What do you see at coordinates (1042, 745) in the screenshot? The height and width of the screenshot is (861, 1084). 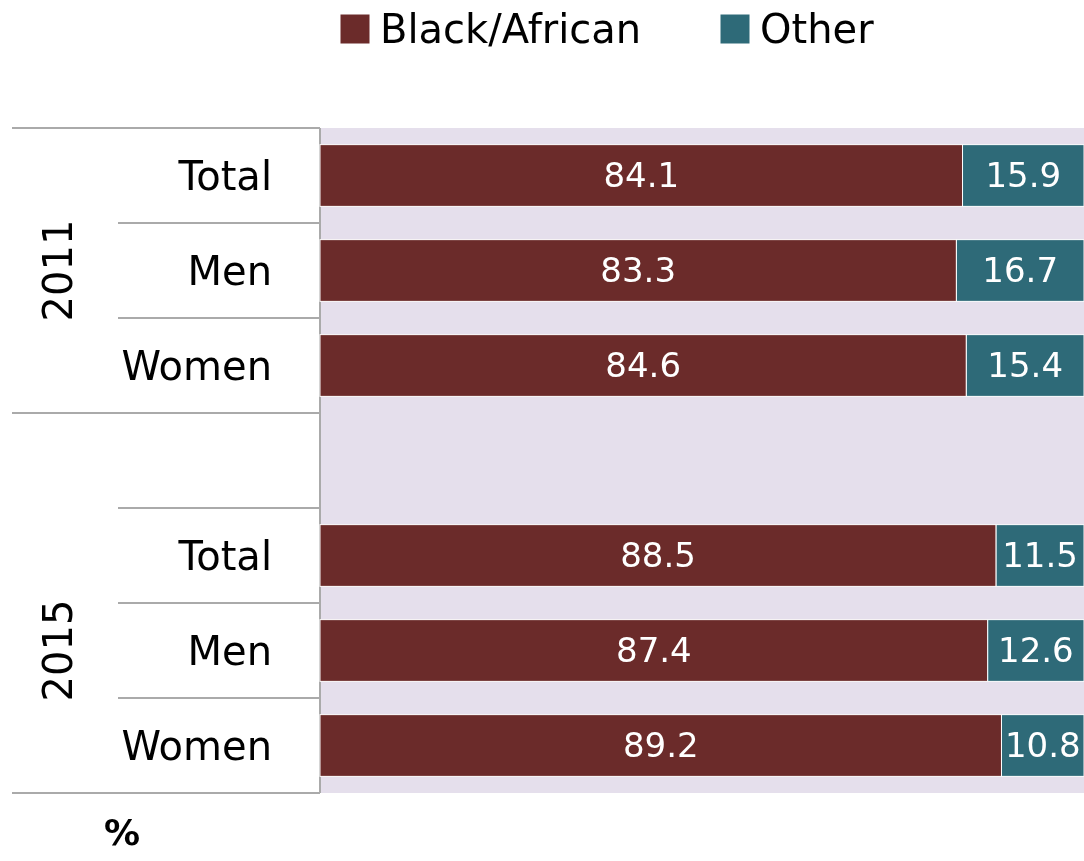 I see `data-label: 10.8` at bounding box center [1042, 745].